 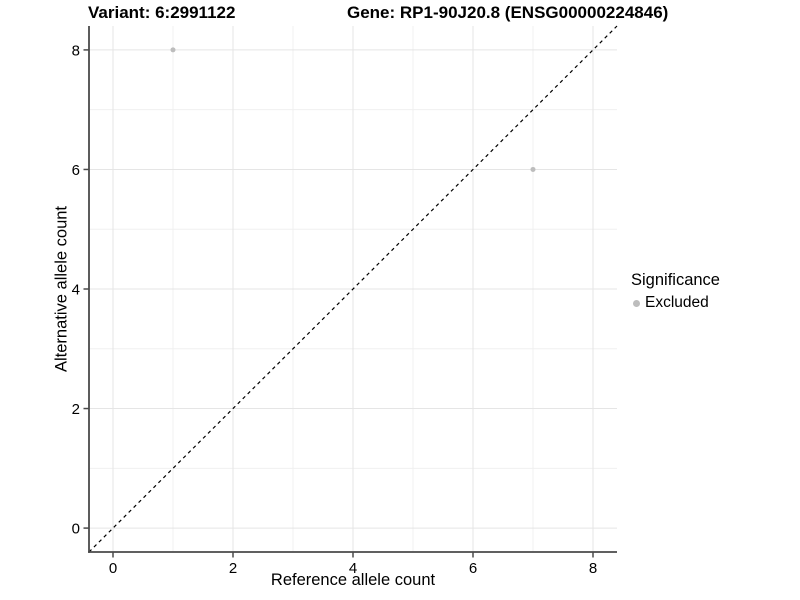 I want to click on y-tick-label: 6, so click(x=76, y=170).